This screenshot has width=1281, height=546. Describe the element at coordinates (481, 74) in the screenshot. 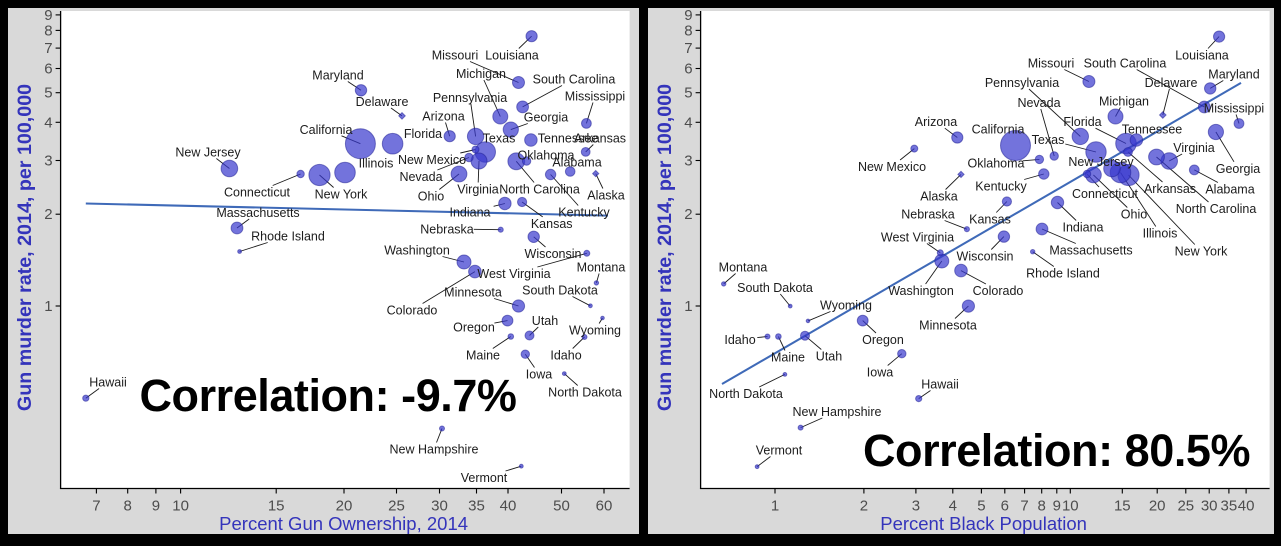

I see `svg-text: Michigan` at that location.